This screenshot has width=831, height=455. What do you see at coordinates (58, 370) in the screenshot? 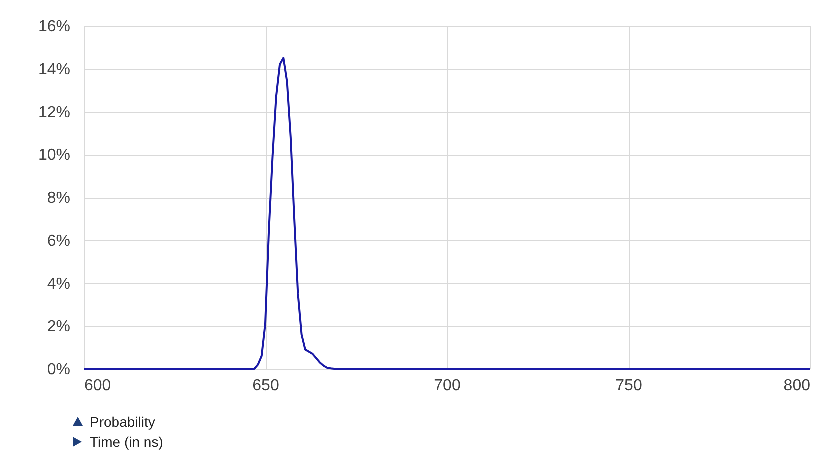
I see `y-tick-label: 0%` at bounding box center [58, 370].